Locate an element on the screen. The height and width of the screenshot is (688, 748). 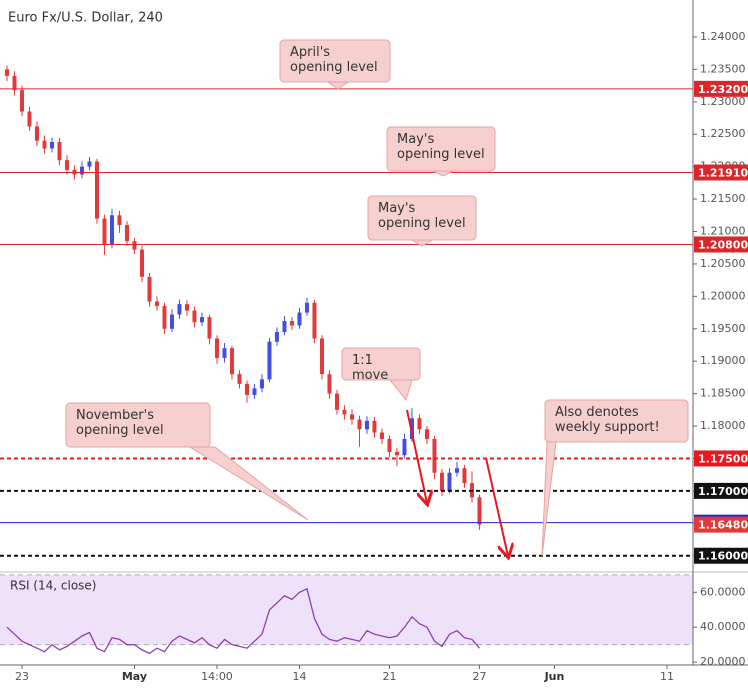
level-label: 1.20800 is located at coordinates (723, 244).